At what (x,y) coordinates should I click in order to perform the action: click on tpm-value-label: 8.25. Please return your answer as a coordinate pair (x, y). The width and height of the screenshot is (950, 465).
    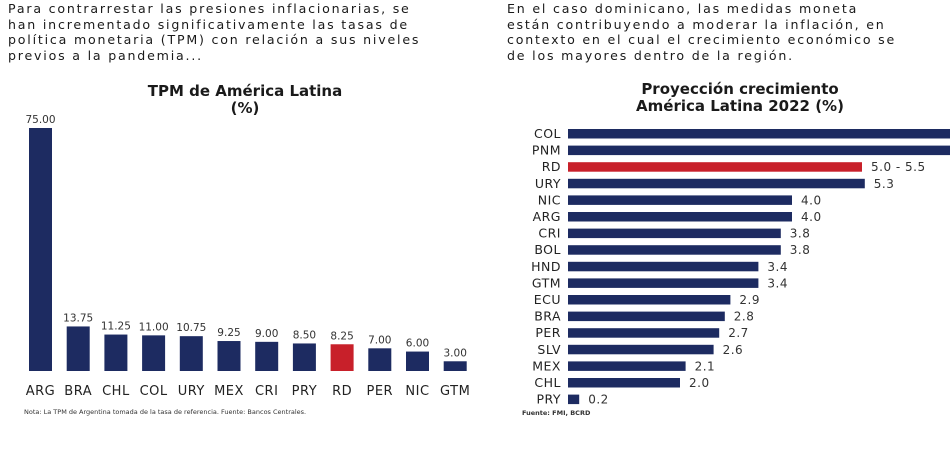
    Looking at the image, I should click on (341, 336).